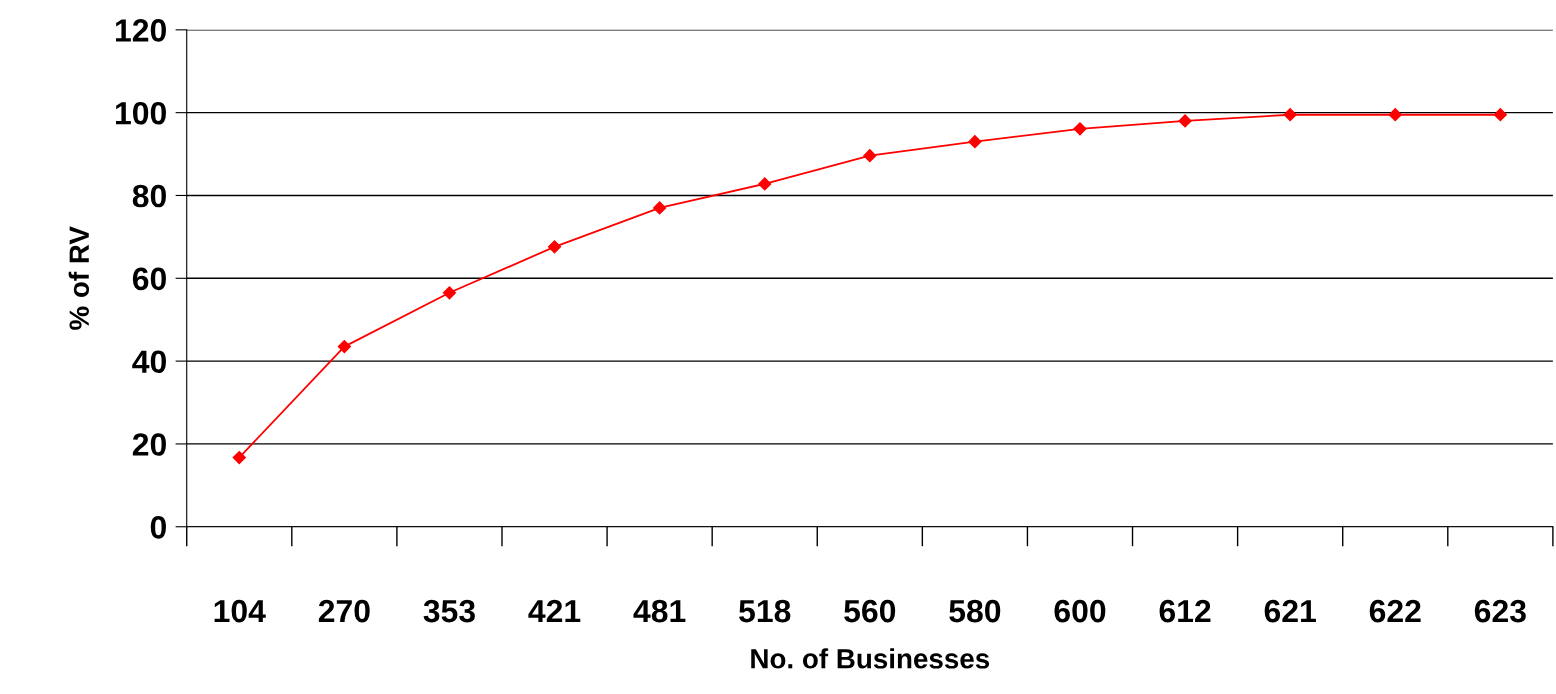 The image size is (1556, 694). What do you see at coordinates (1185, 611) in the screenshot?
I see `x-tick-label: 612` at bounding box center [1185, 611].